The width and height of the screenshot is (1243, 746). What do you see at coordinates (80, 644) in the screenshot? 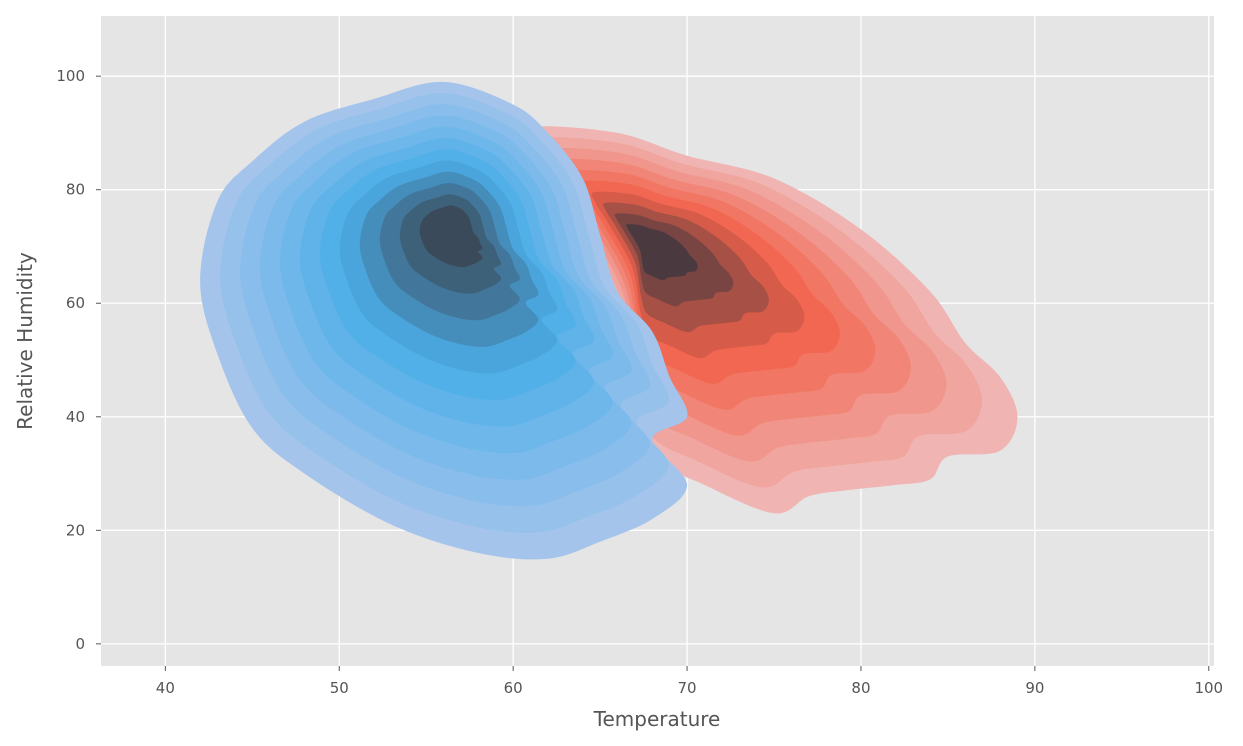
I see `y-tick-label: 0` at bounding box center [80, 644].